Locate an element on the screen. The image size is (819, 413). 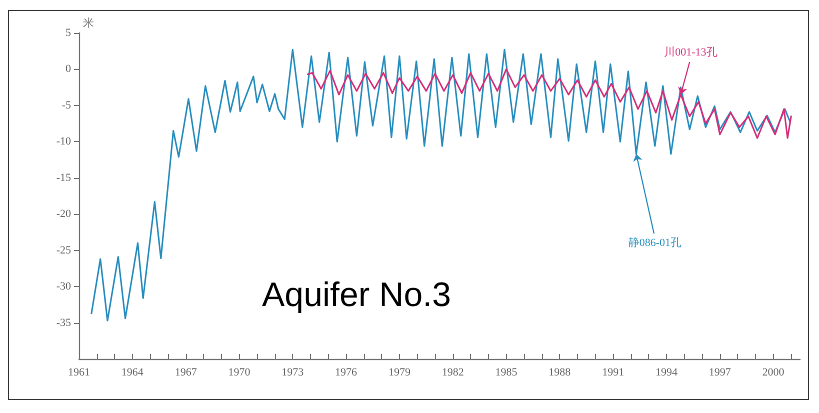
y-tick-label: 5 is located at coordinates (69, 33).